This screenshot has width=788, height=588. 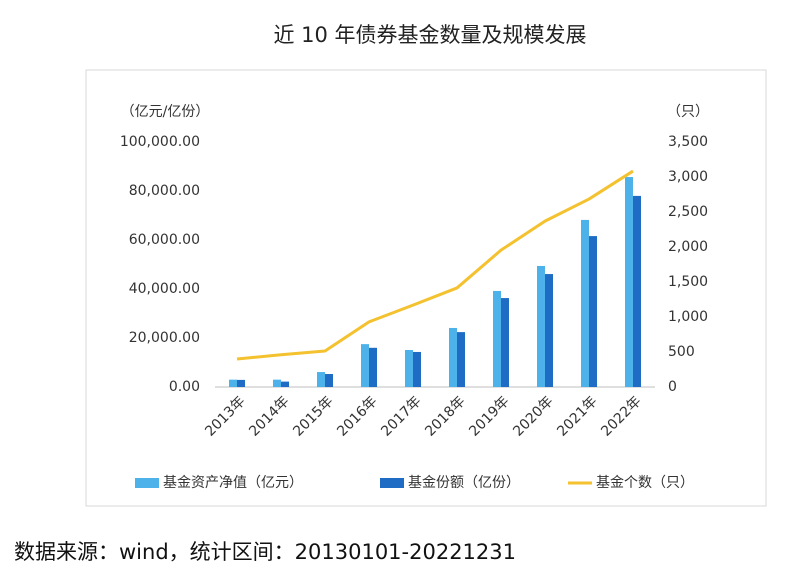 What do you see at coordinates (164, 338) in the screenshot?
I see `y-tick-label: 20,000.00` at bounding box center [164, 338].